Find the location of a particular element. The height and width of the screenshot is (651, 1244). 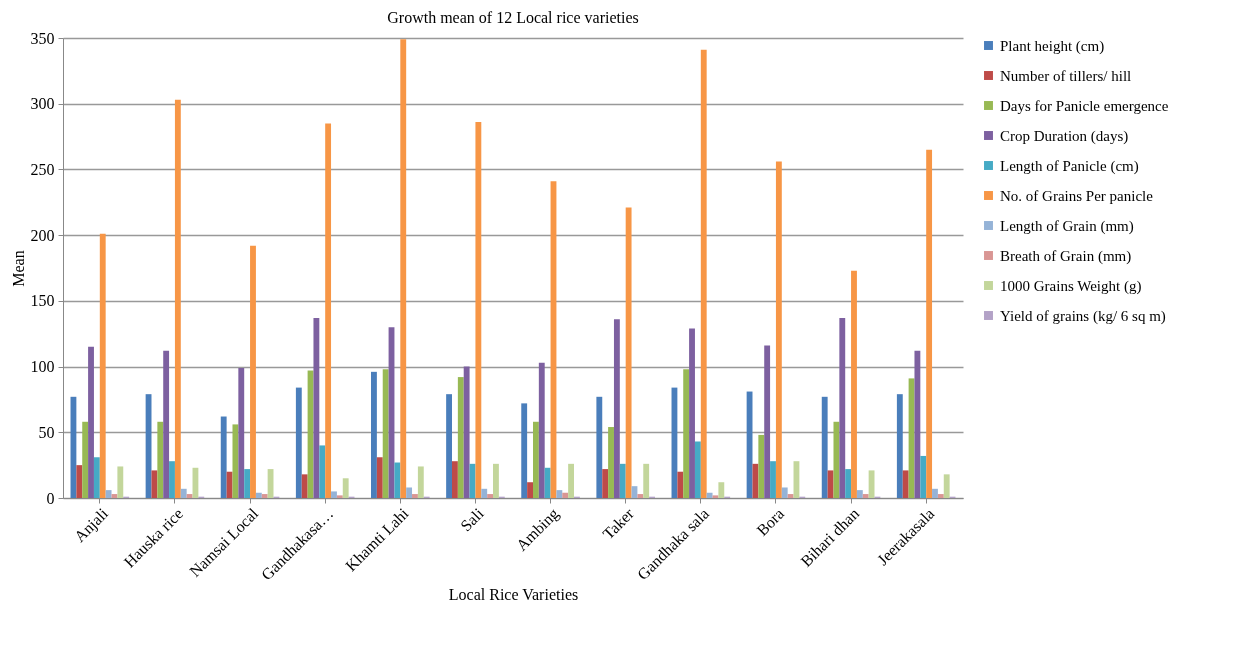

legend-label: 1000 Grains Weight (g) is located at coordinates (1071, 286).